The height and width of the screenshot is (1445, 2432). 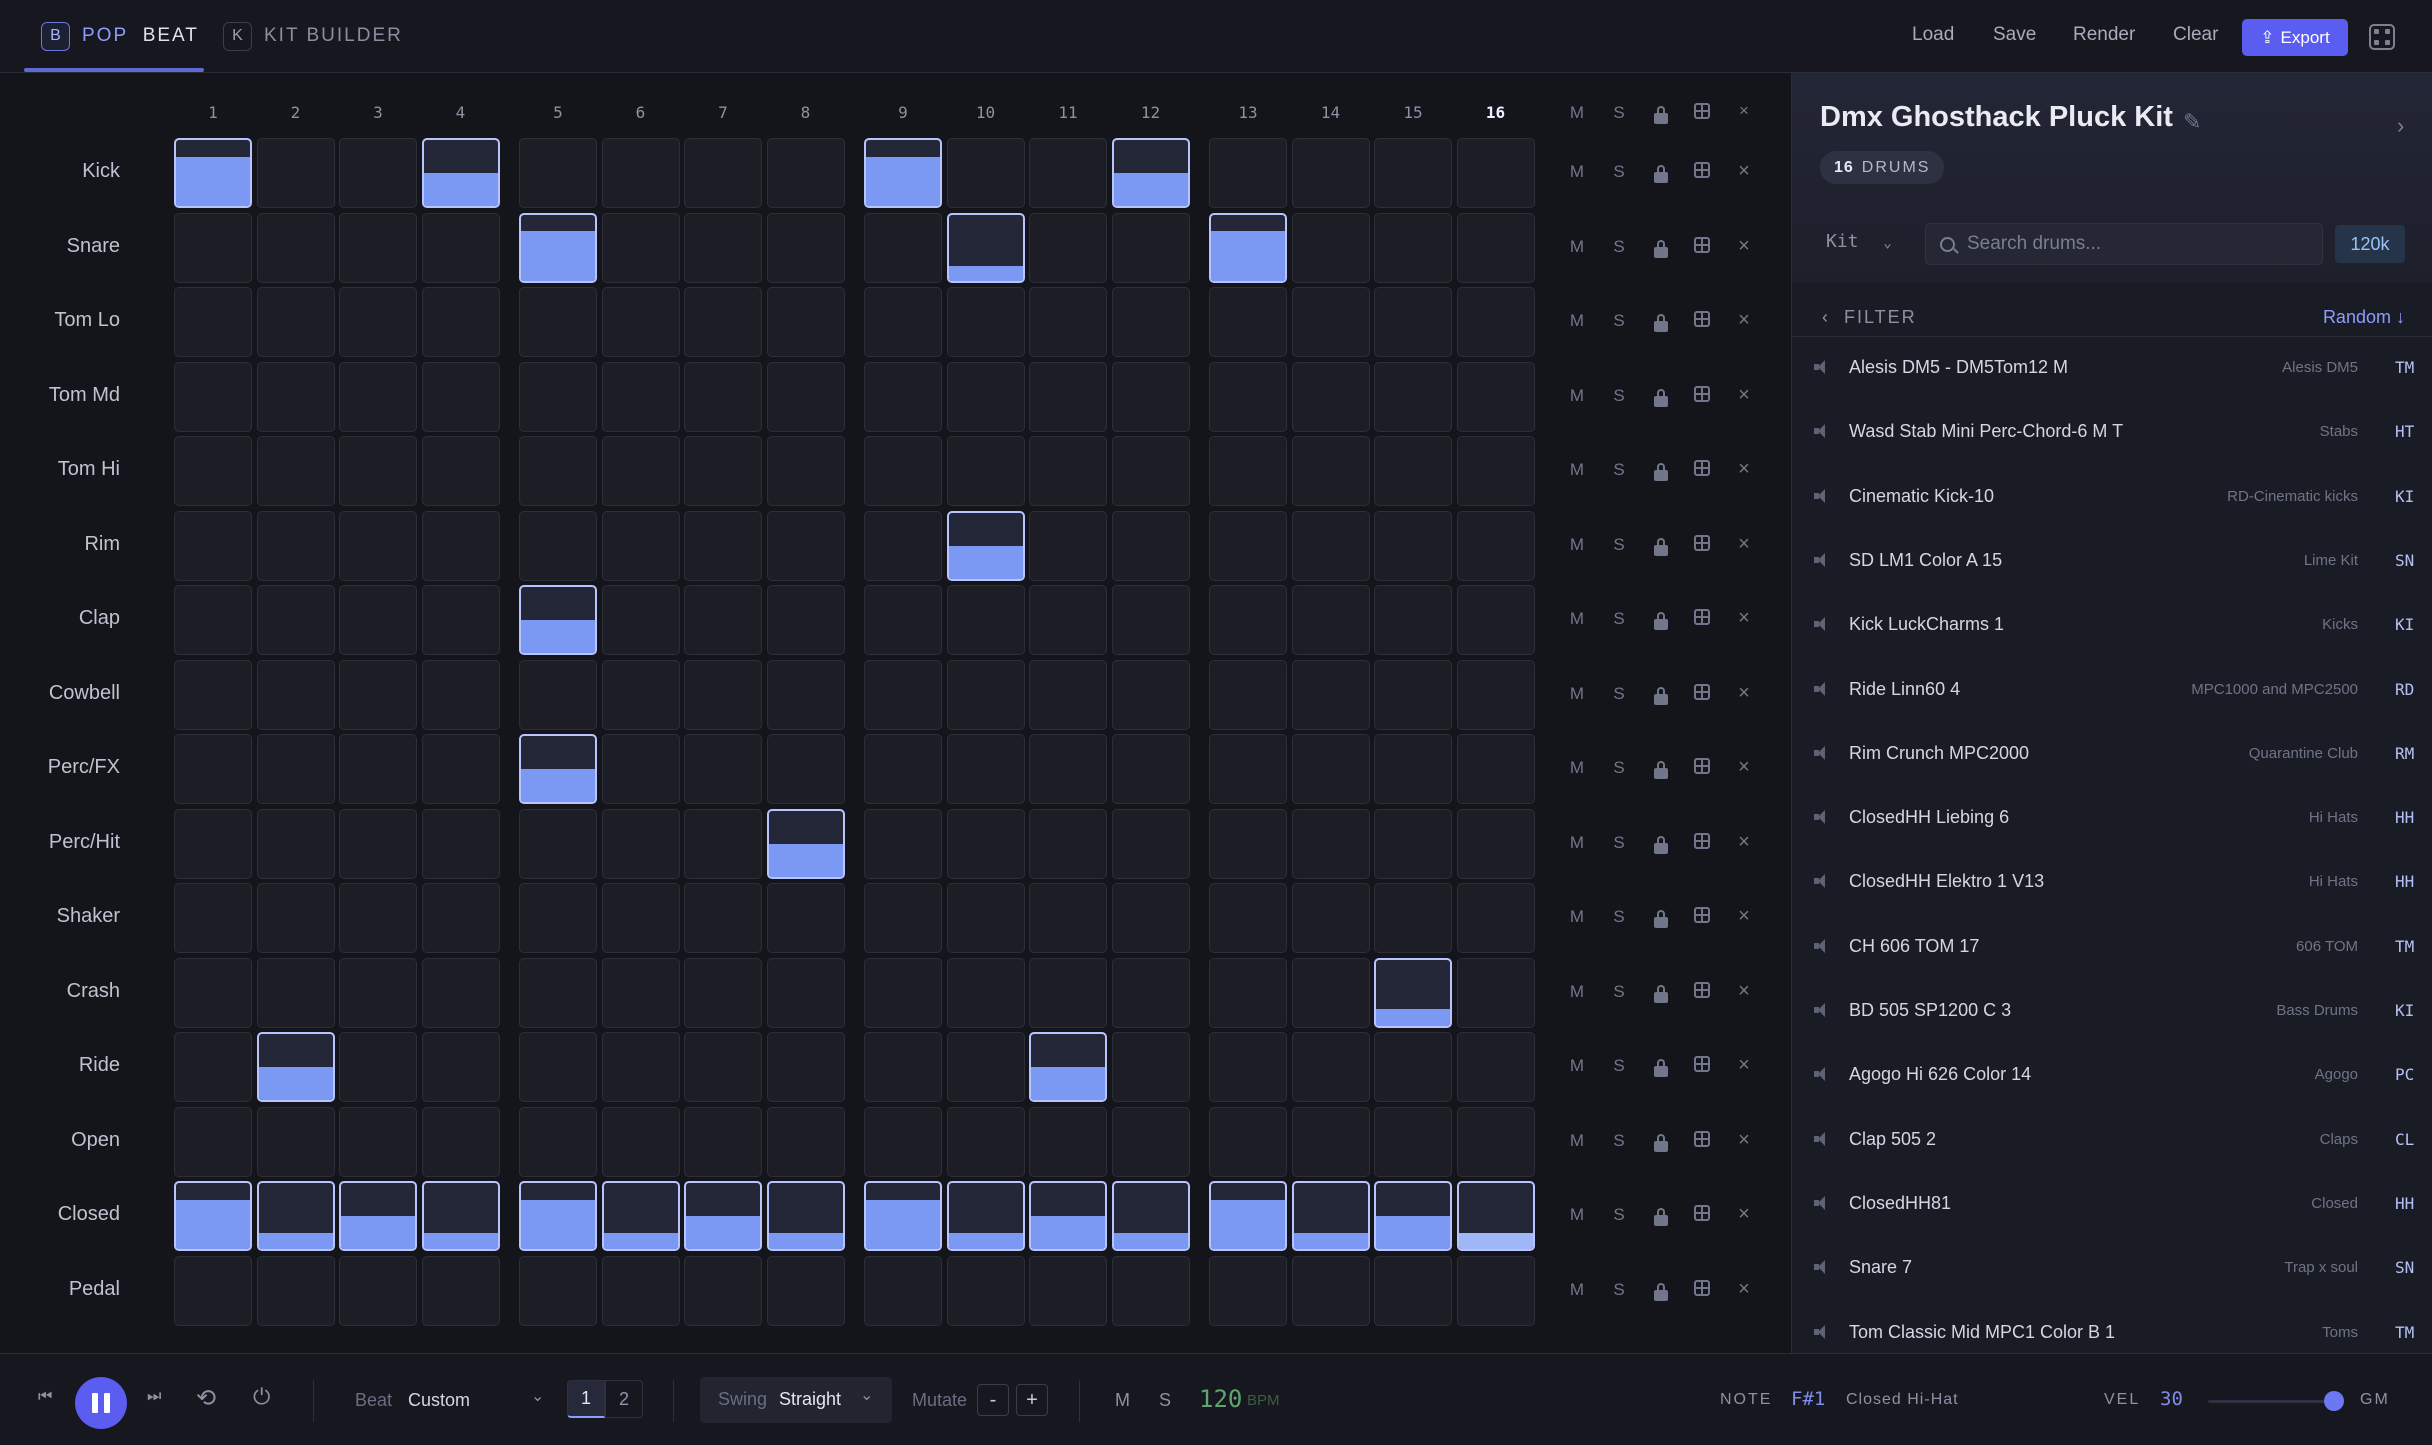 I want to click on render-button: Render, so click(x=2104, y=34).